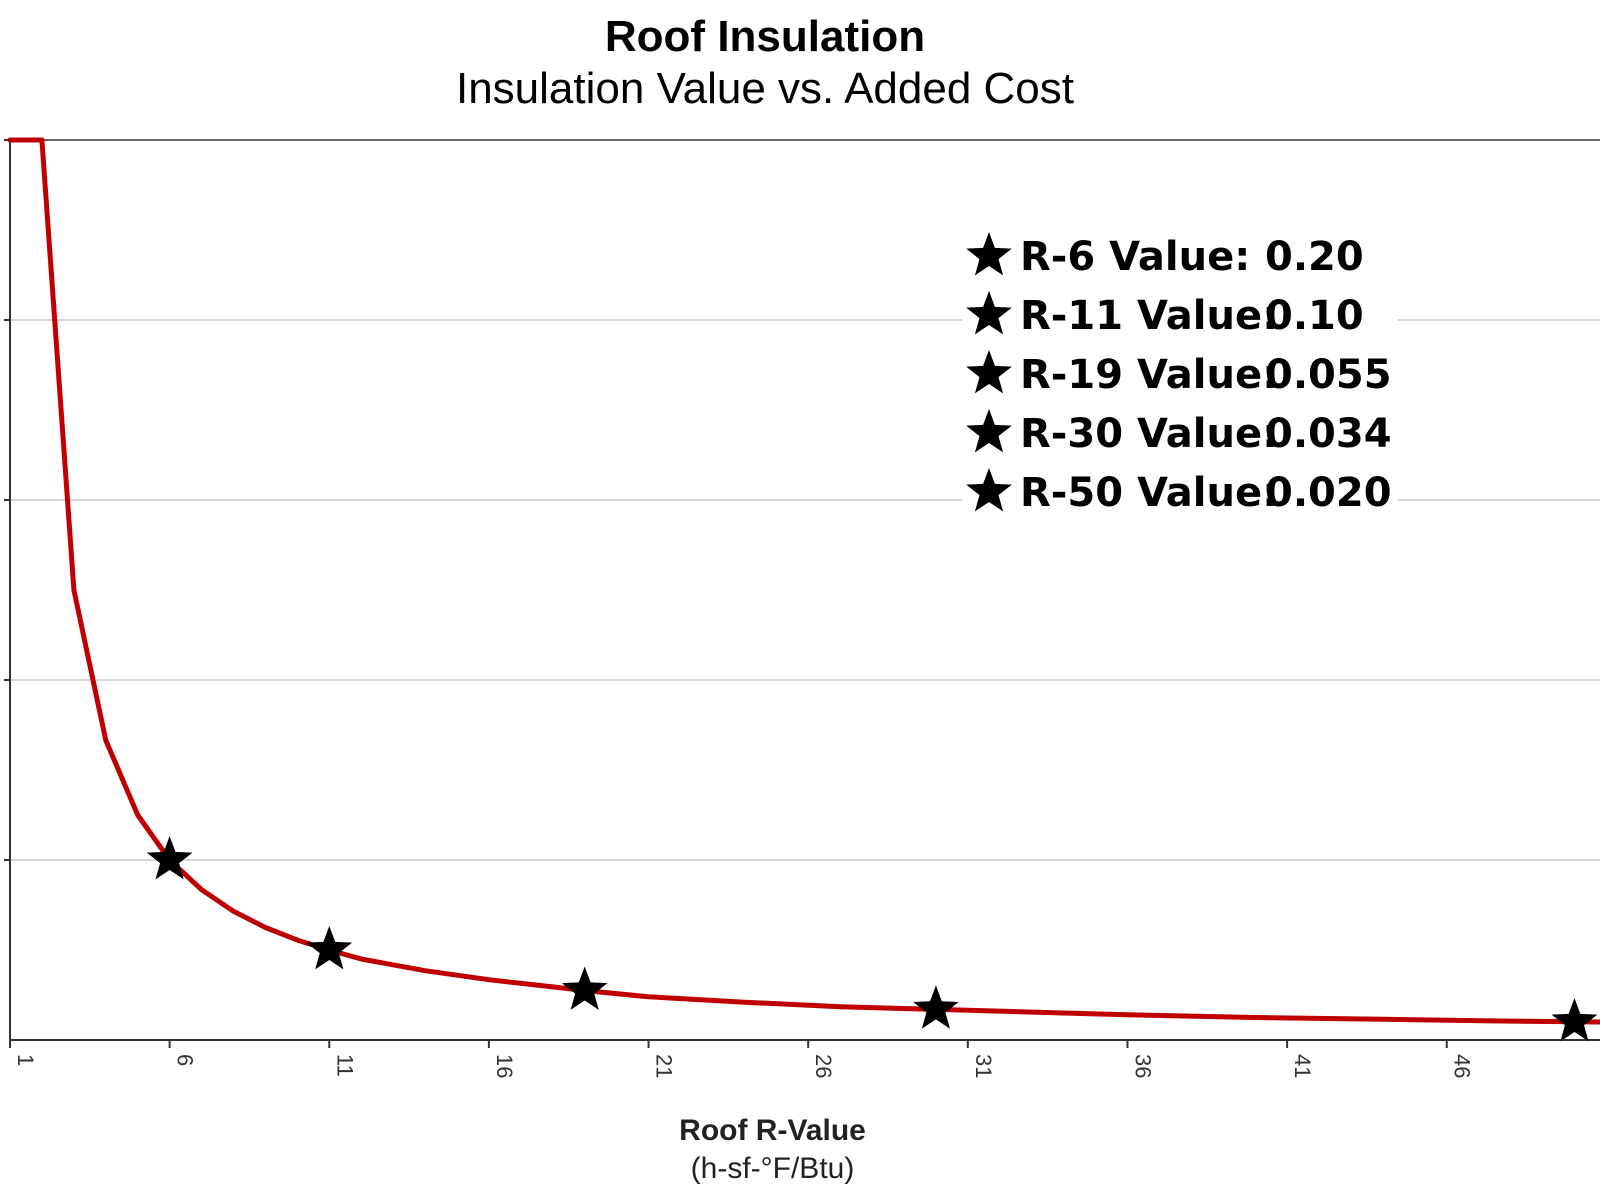 Image resolution: width=1600 pixels, height=1200 pixels. What do you see at coordinates (664, 1066) in the screenshot?
I see `x-tick-label: 21` at bounding box center [664, 1066].